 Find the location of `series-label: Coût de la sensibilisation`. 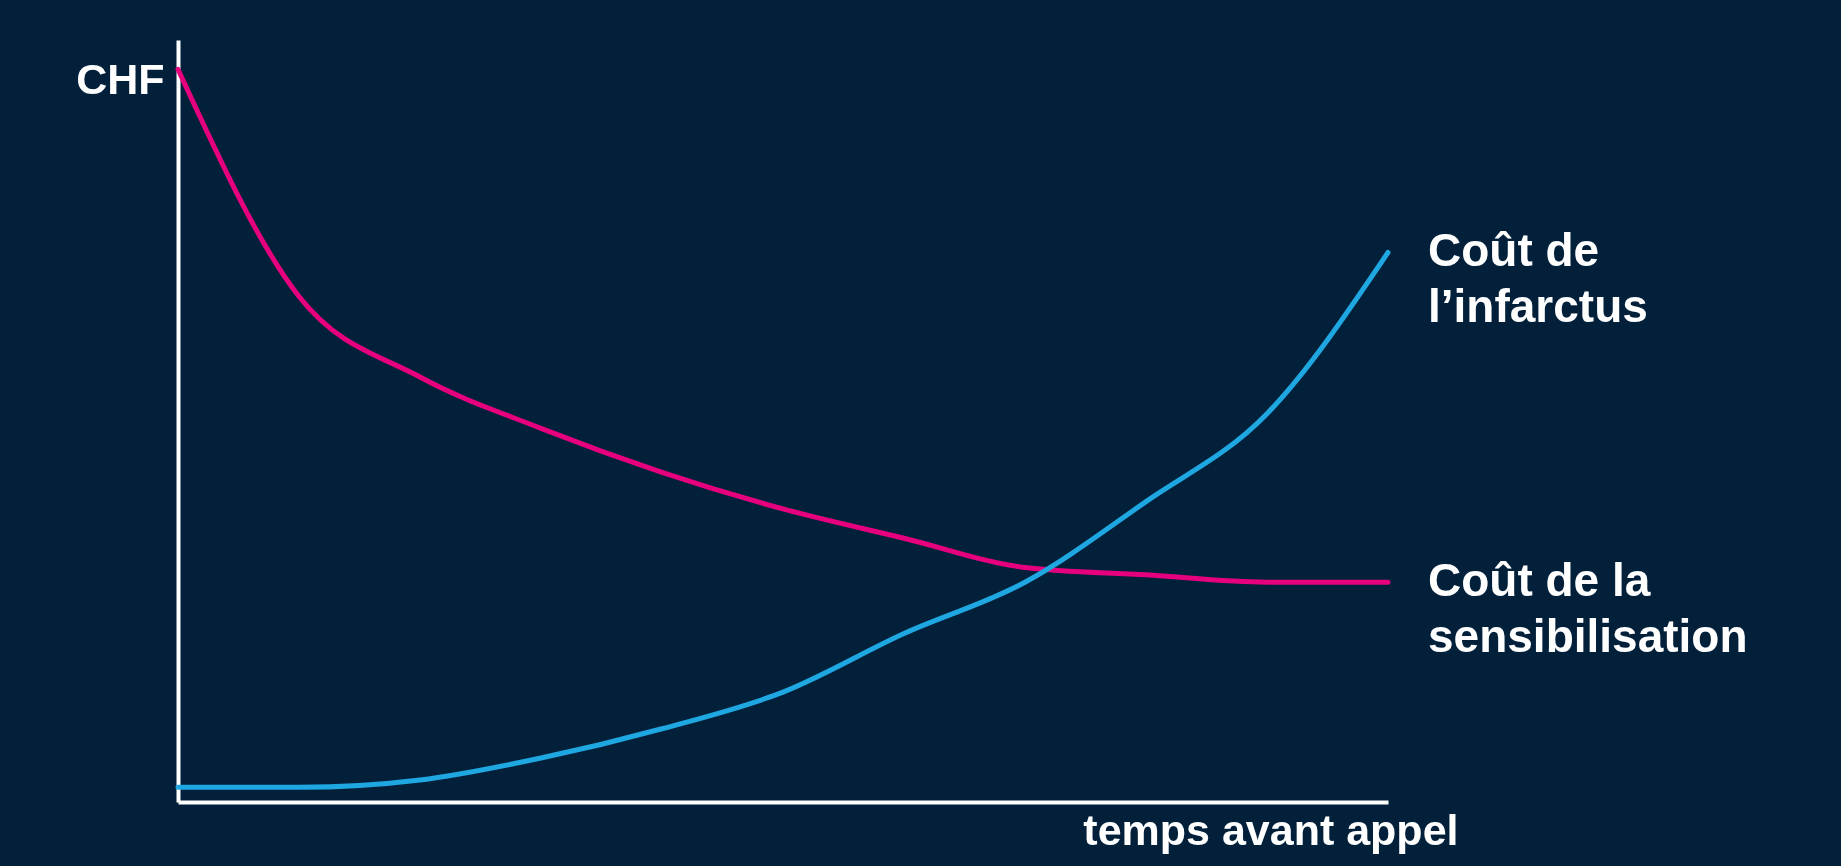

series-label: Coût de la sensibilisation is located at coordinates (1588, 608).